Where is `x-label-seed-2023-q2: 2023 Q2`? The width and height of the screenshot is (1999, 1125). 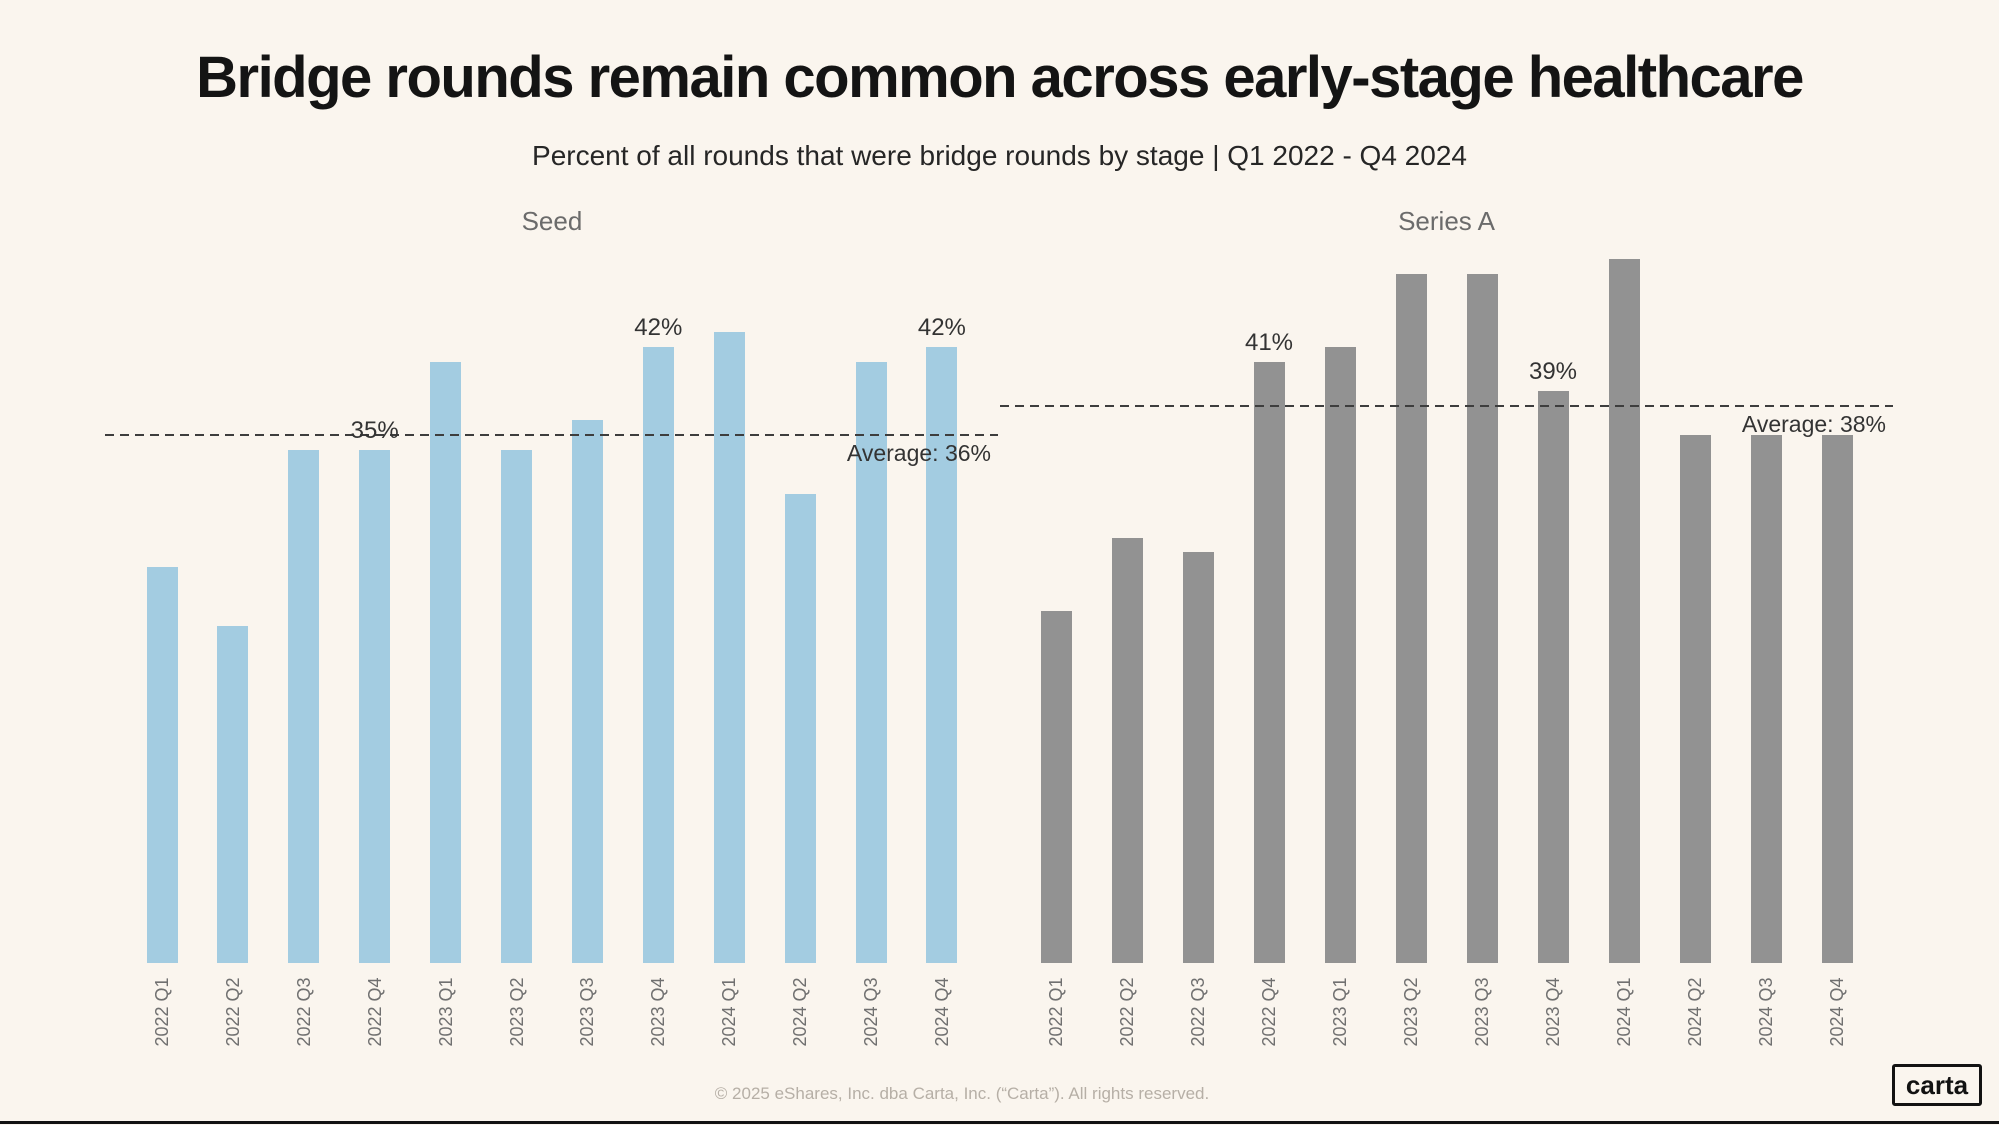 x-label-seed-2023-q2: 2023 Q2 is located at coordinates (516, 1012).